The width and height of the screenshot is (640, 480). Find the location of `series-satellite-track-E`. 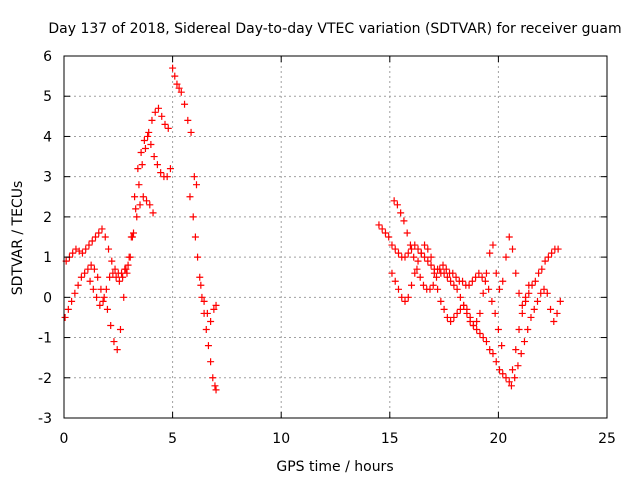

series-satellite-track-E is located at coordinates (208, 303).